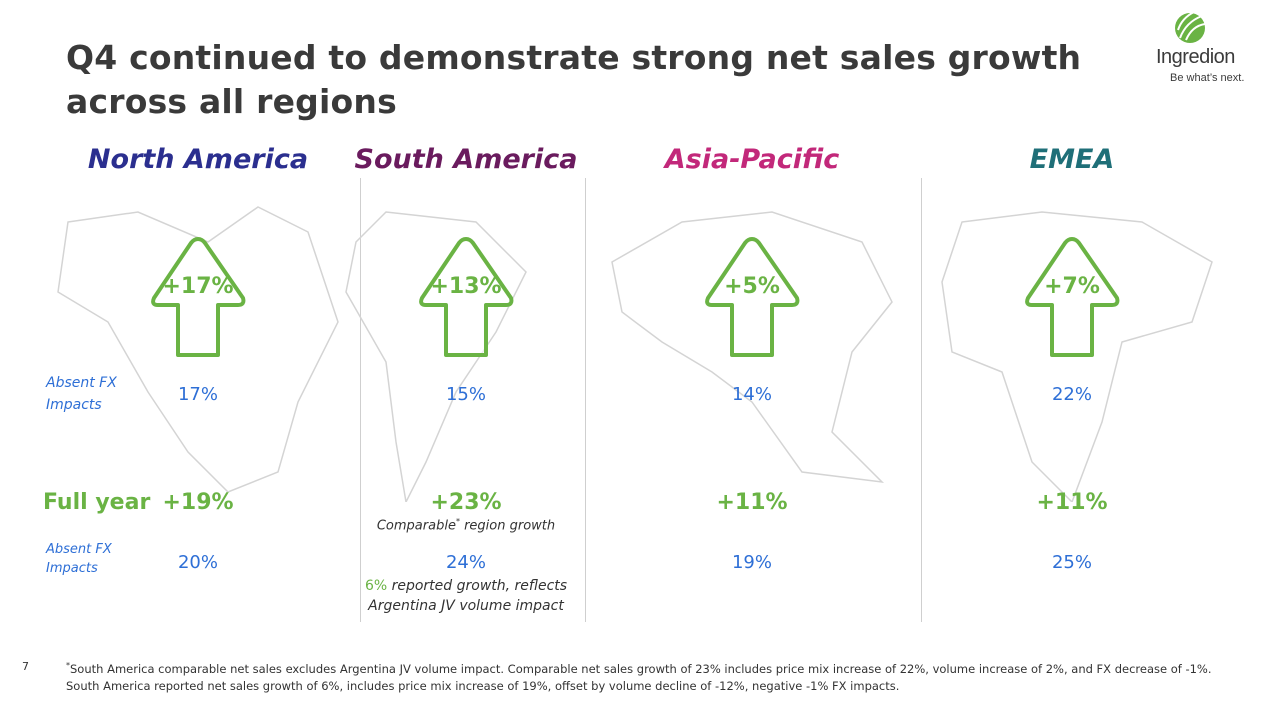 This screenshot has height=703, width=1262. What do you see at coordinates (1205, 48) in the screenshot?
I see `ingredion-logo: Ingredion Be what’s next.` at bounding box center [1205, 48].